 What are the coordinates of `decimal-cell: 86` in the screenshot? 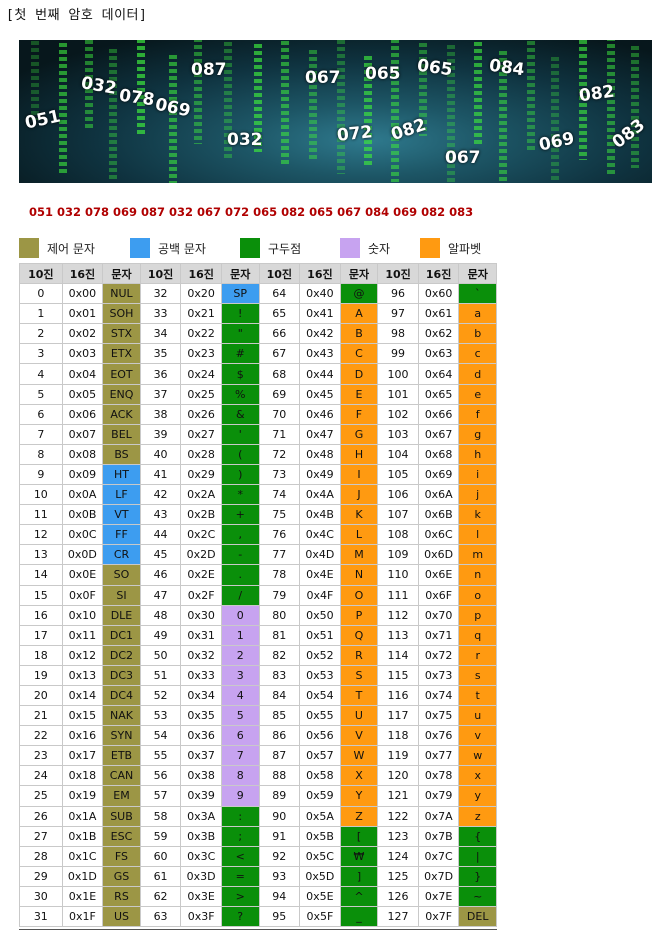 It's located at (279, 736).